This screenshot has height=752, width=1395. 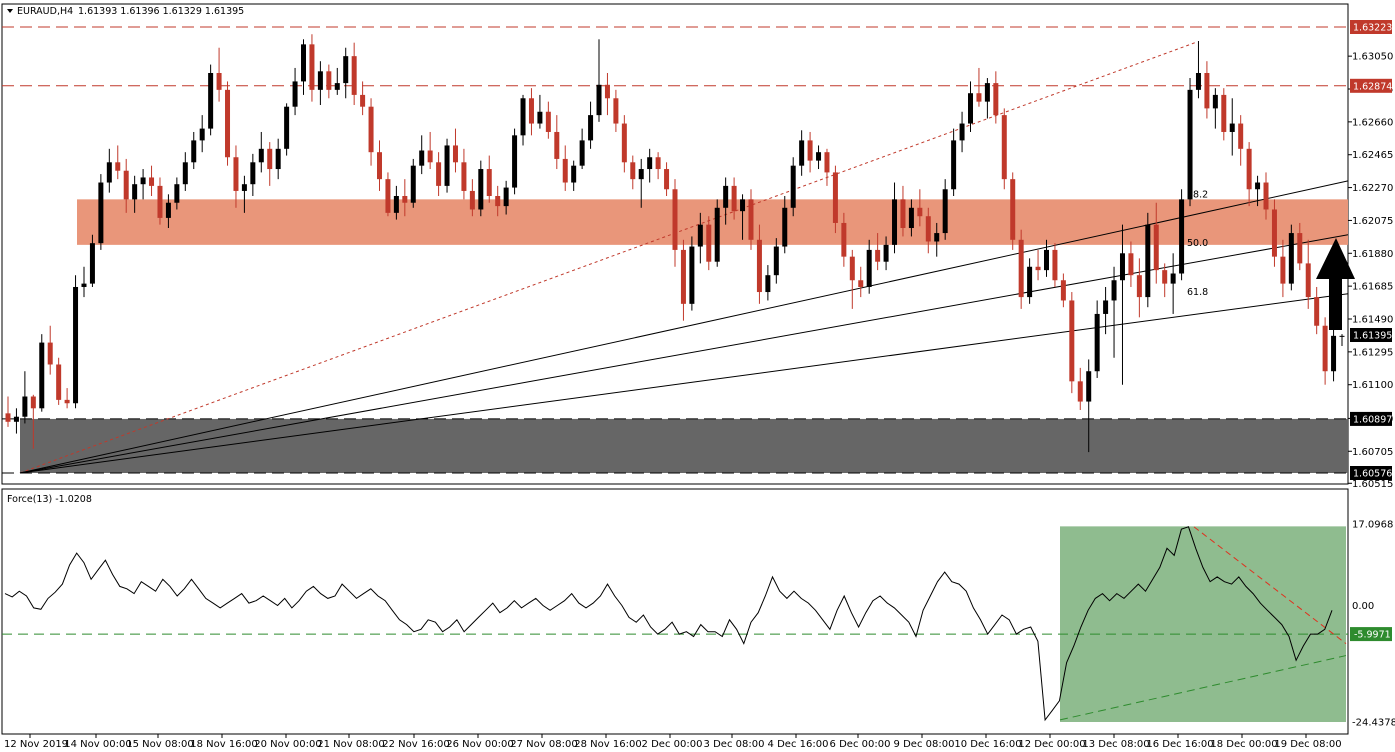 What do you see at coordinates (1270, 585) in the screenshot?
I see `force-red-trendline` at bounding box center [1270, 585].